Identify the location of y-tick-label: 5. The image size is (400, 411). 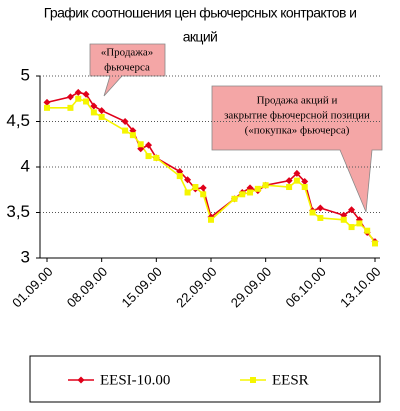
(25, 74).